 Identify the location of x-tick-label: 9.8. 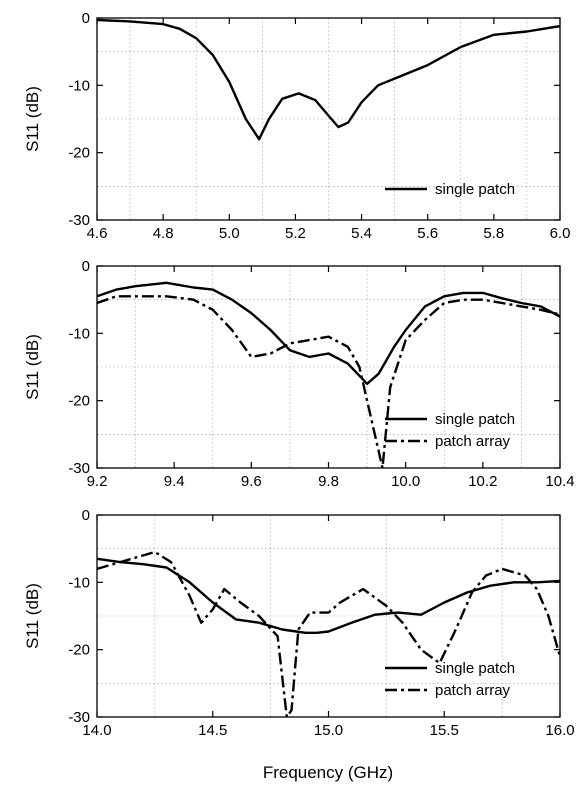
(328, 481).